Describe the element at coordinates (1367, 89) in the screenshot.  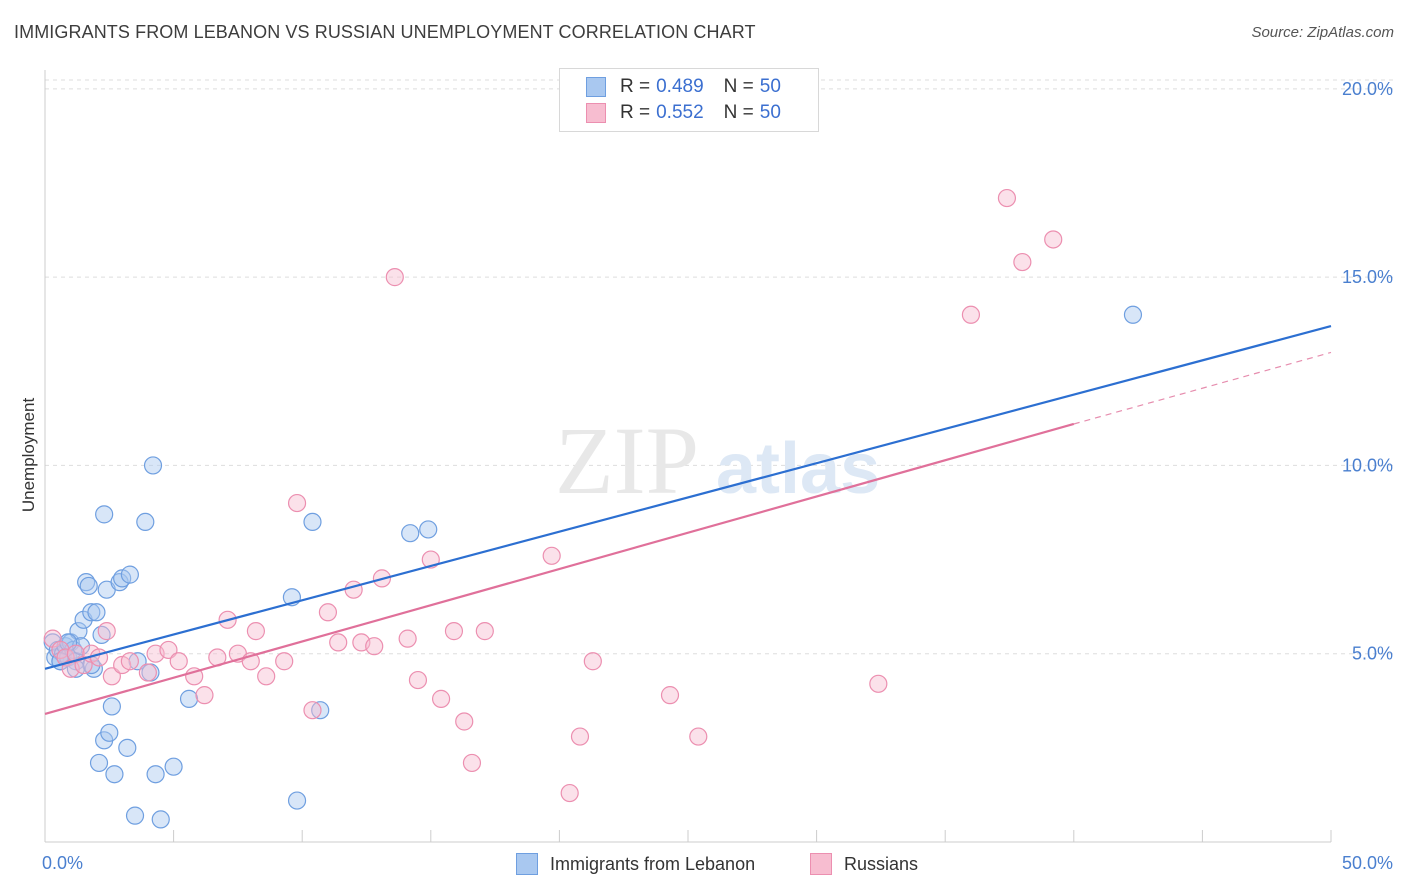
I see `y-tick-label: 20.0%` at that location.